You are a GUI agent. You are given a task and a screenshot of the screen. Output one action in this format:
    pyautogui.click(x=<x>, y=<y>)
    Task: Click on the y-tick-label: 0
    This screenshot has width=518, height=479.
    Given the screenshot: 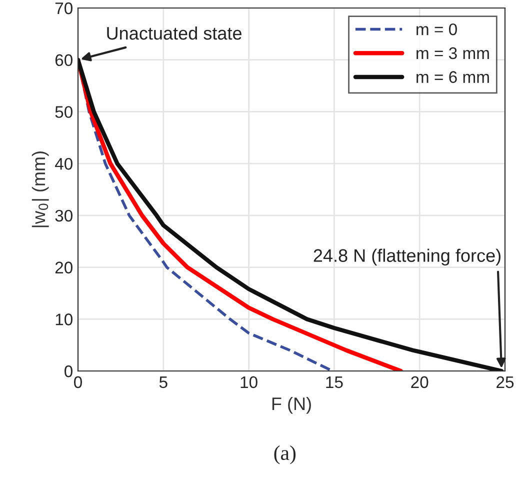 What is the action you would take?
    pyautogui.click(x=68, y=371)
    